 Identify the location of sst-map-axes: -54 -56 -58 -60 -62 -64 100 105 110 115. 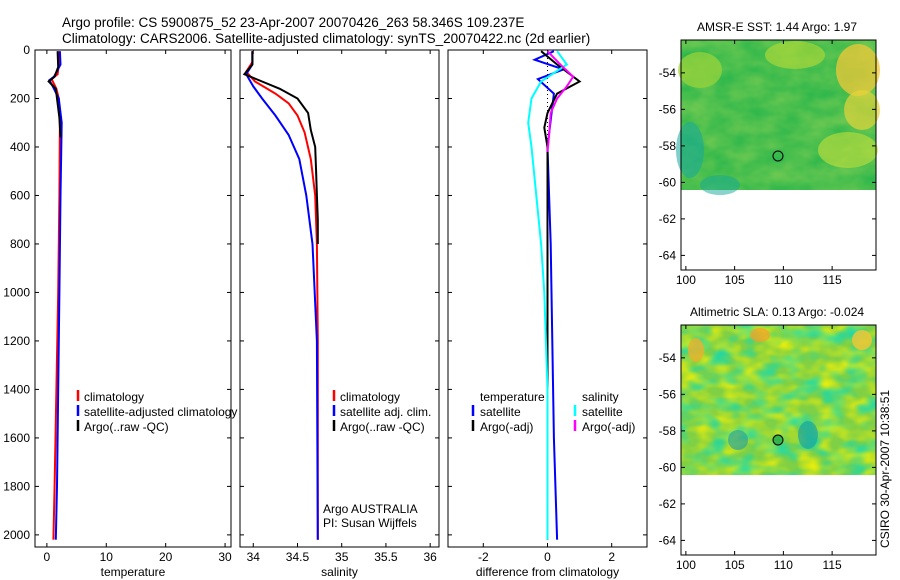
(768, 163).